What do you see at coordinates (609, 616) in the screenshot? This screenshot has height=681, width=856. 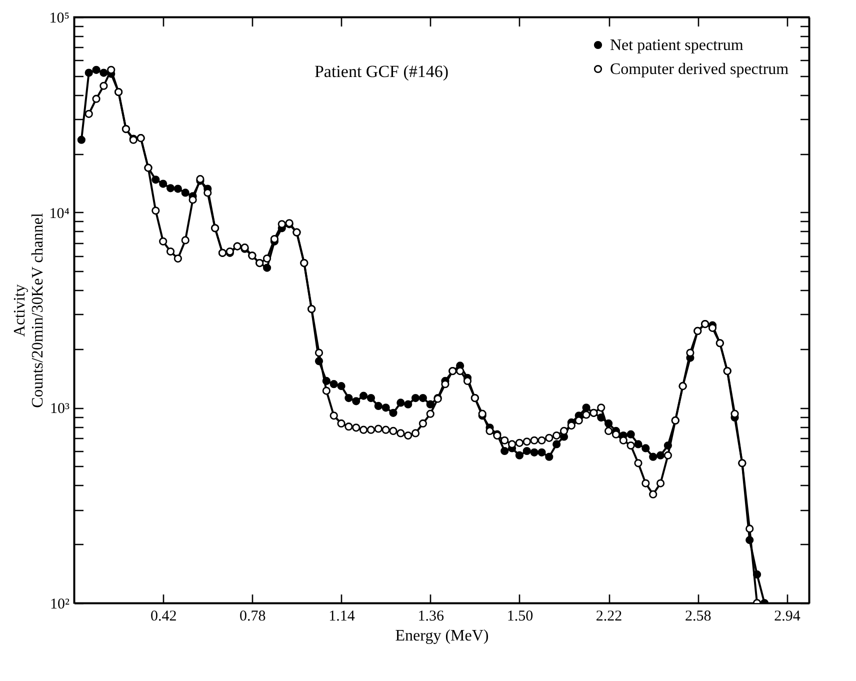 I see `x-tick-label: 2.22` at bounding box center [609, 616].